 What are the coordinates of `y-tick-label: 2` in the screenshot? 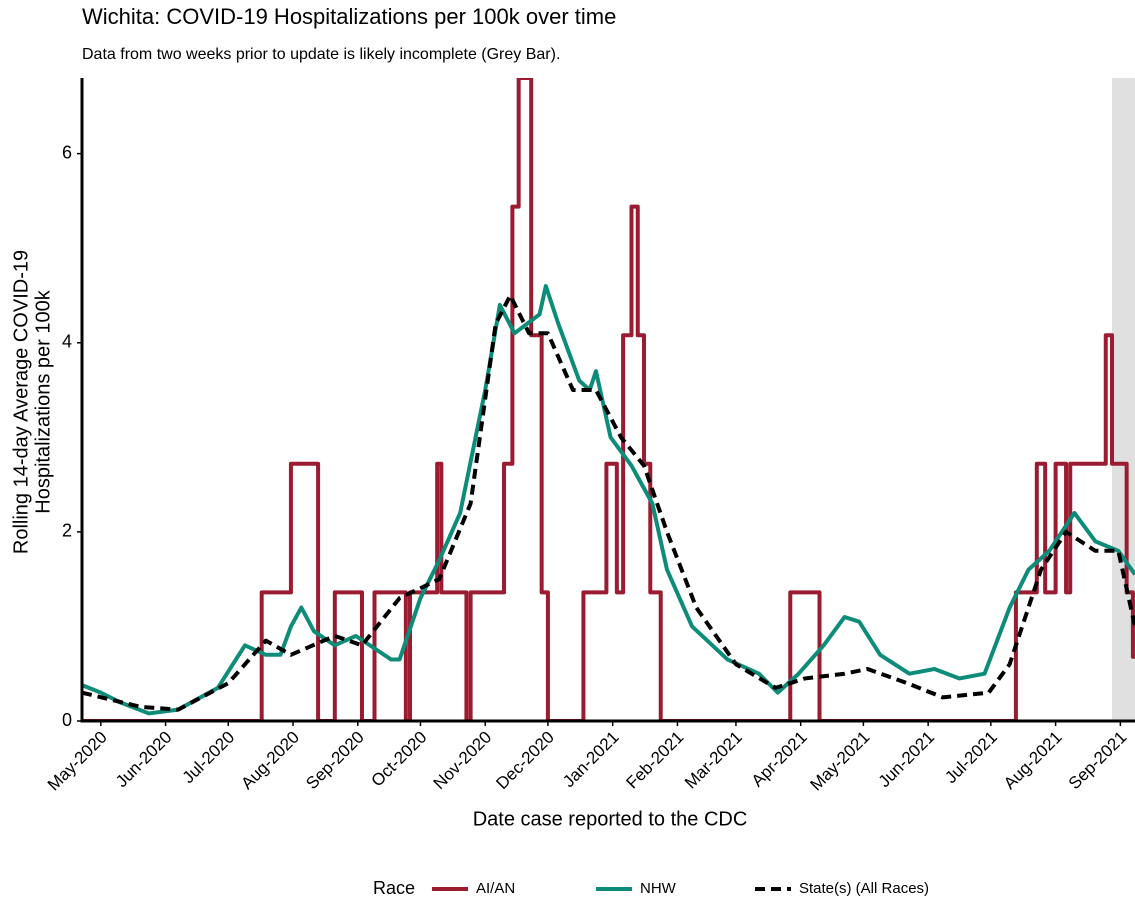 It's located at (67, 531).